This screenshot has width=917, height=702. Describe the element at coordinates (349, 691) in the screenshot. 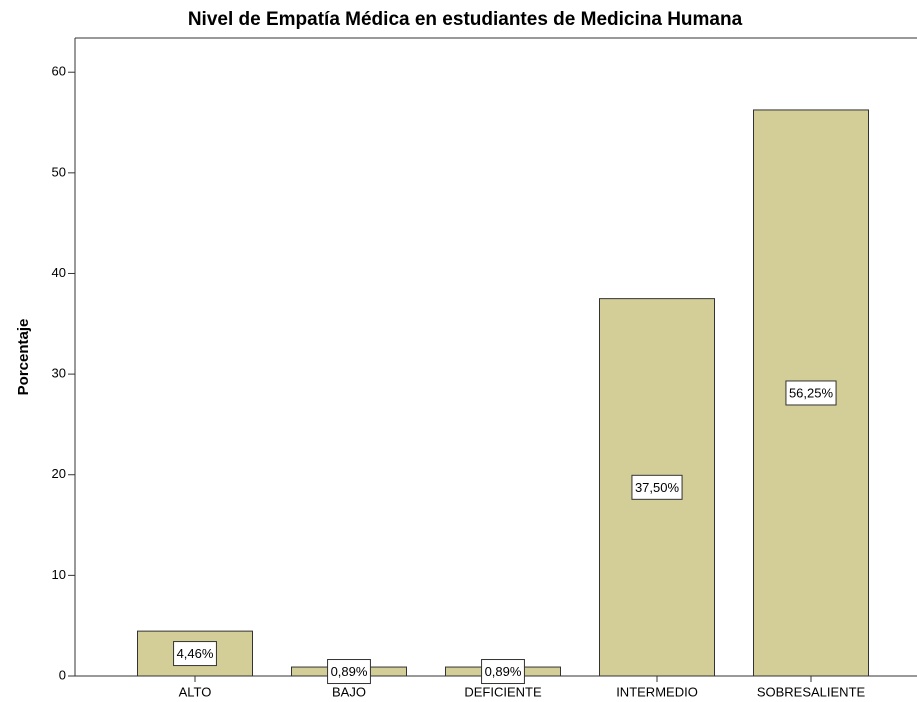

I see `x-tick-label: BAJO` at that location.